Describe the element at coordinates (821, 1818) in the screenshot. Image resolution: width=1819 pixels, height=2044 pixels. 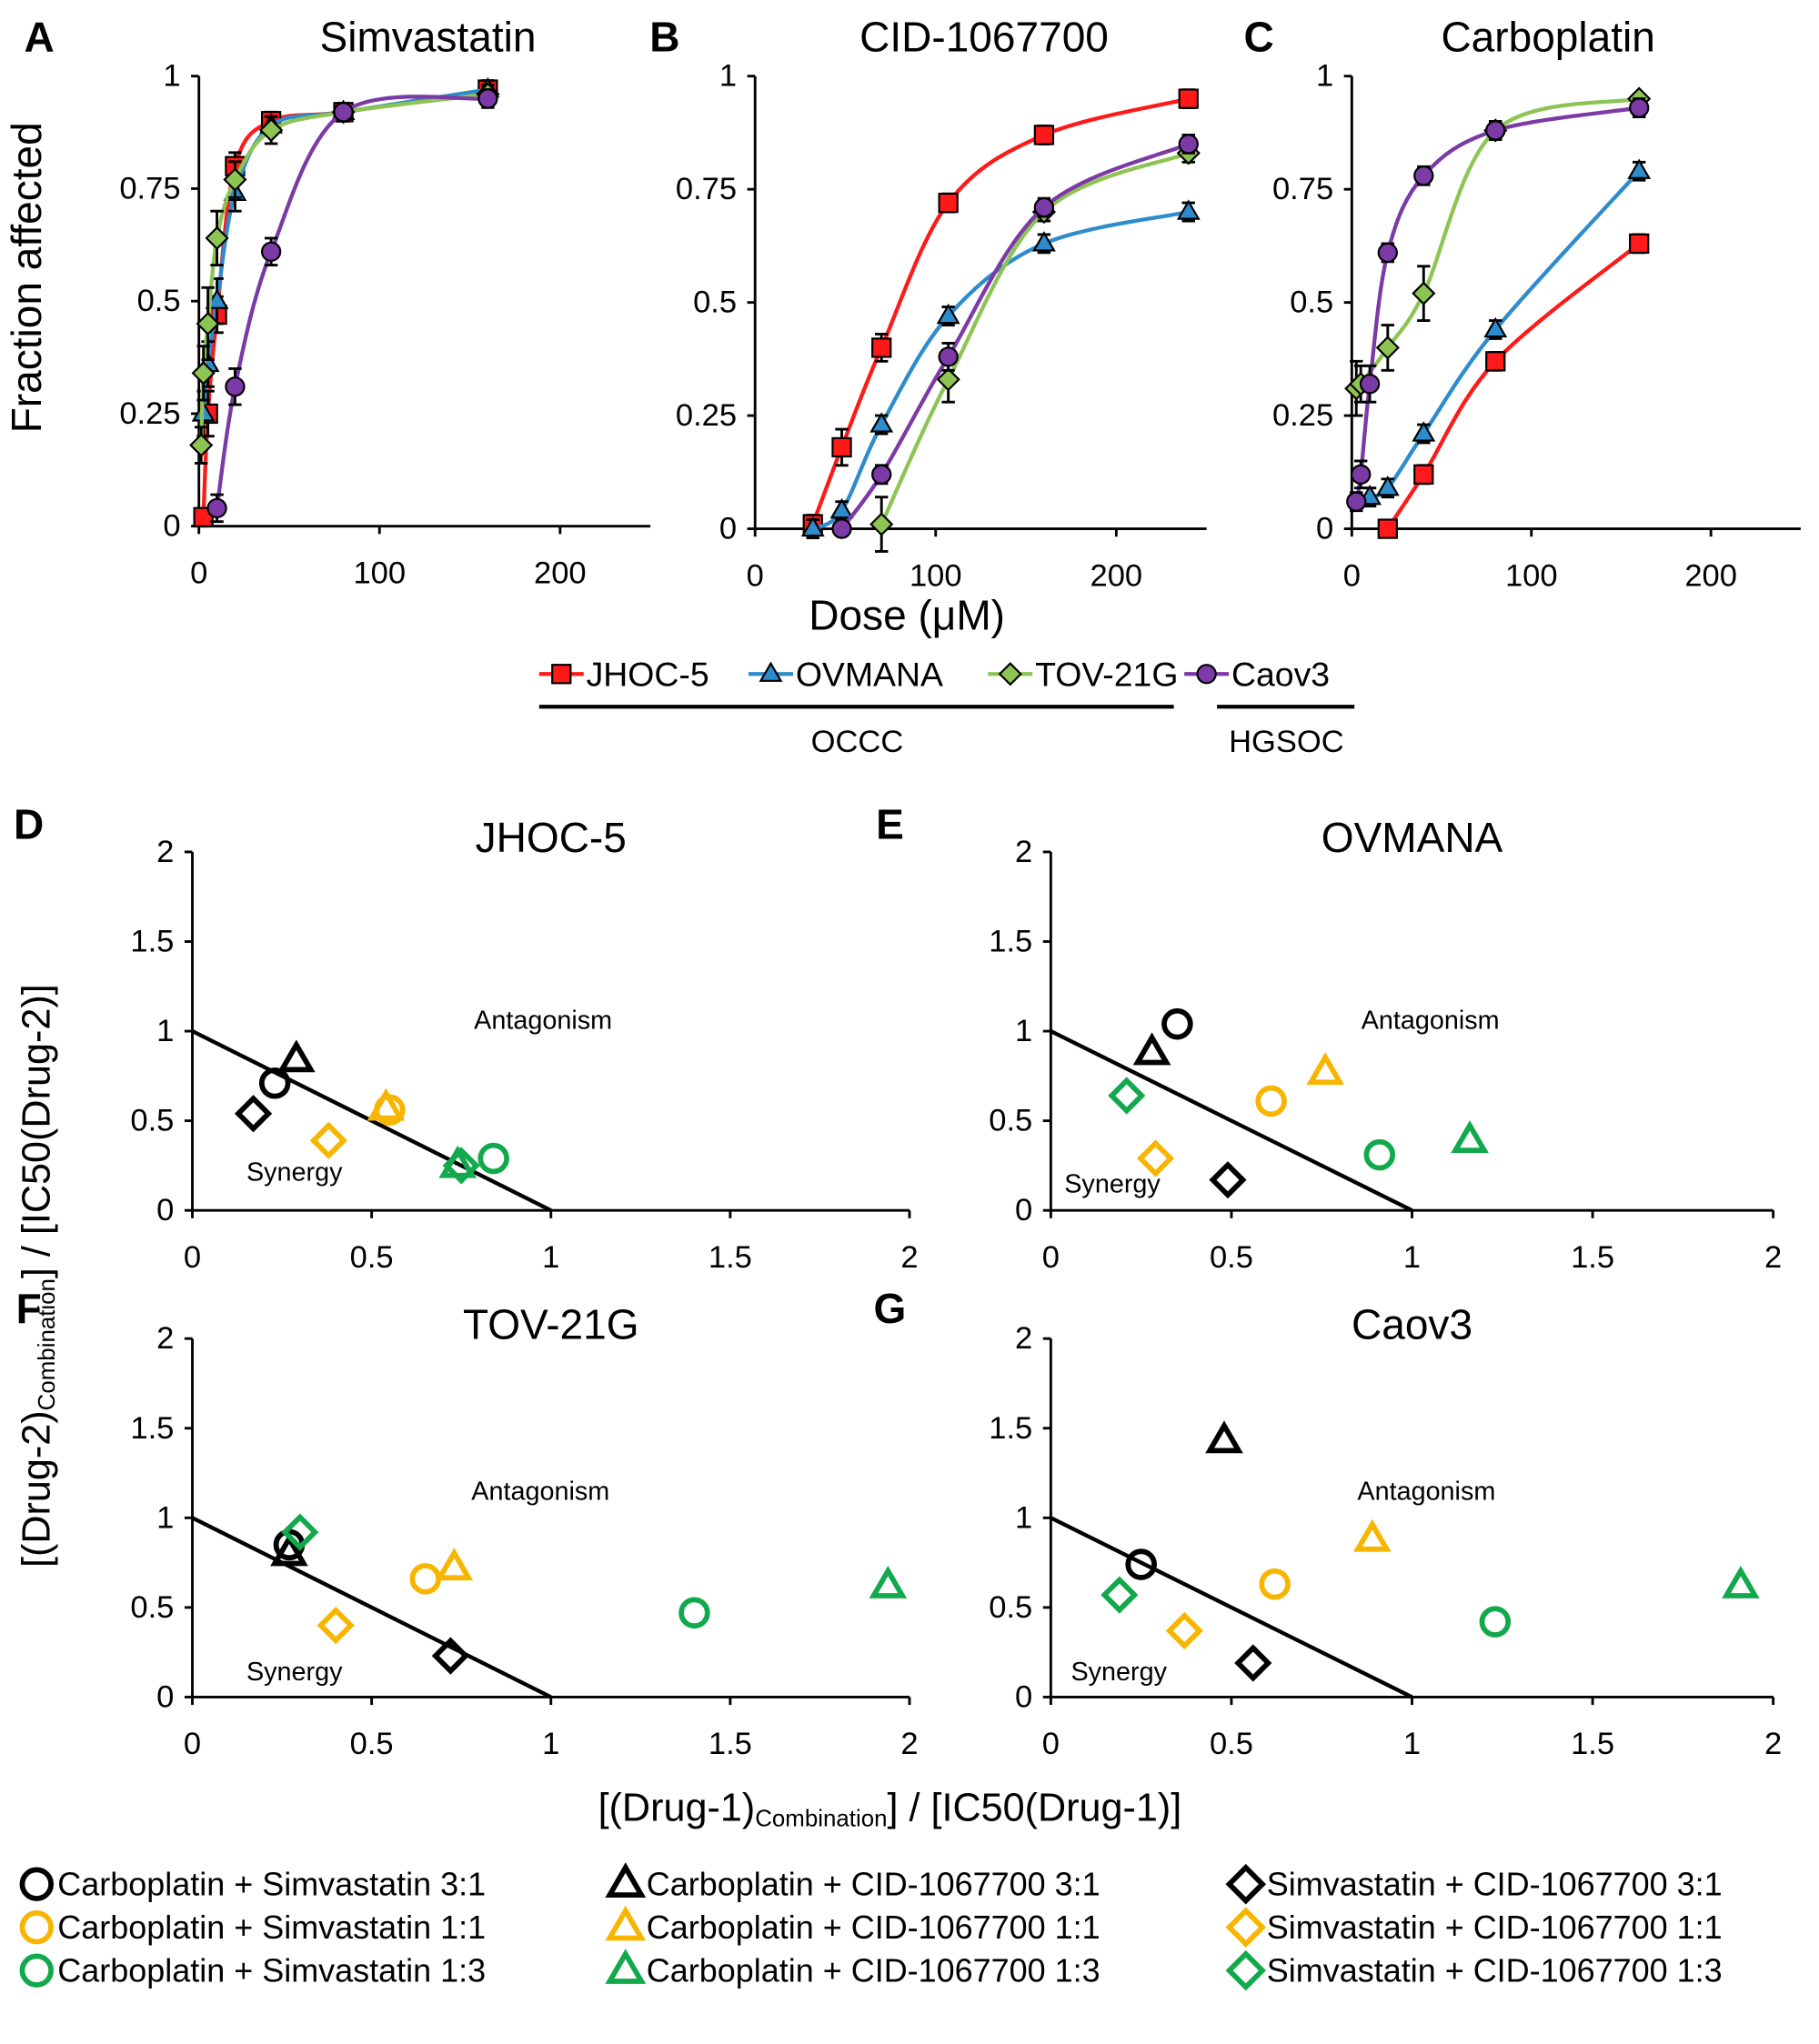
I see `label-subscript: Combination` at that location.